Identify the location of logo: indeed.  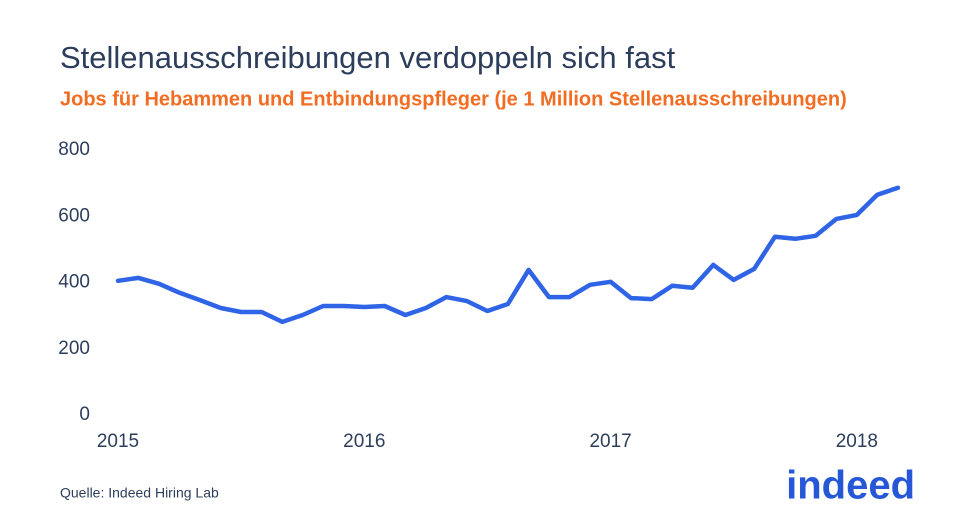
(850, 486).